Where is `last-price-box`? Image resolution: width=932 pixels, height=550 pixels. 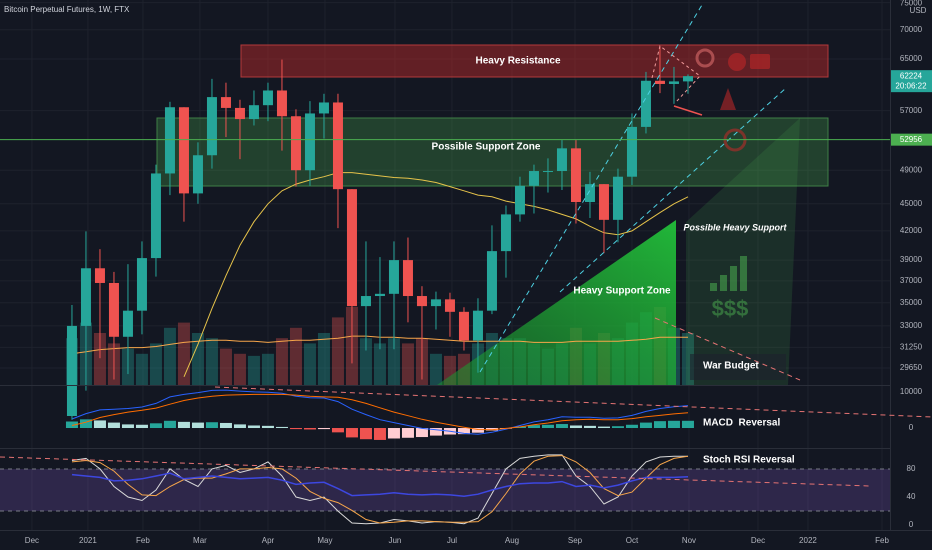 last-price-box is located at coordinates (911, 81).